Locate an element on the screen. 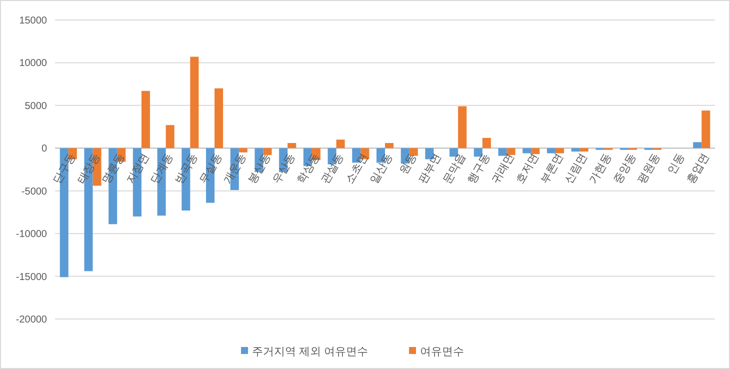  legend-label: 여유면수 is located at coordinates (442, 352).